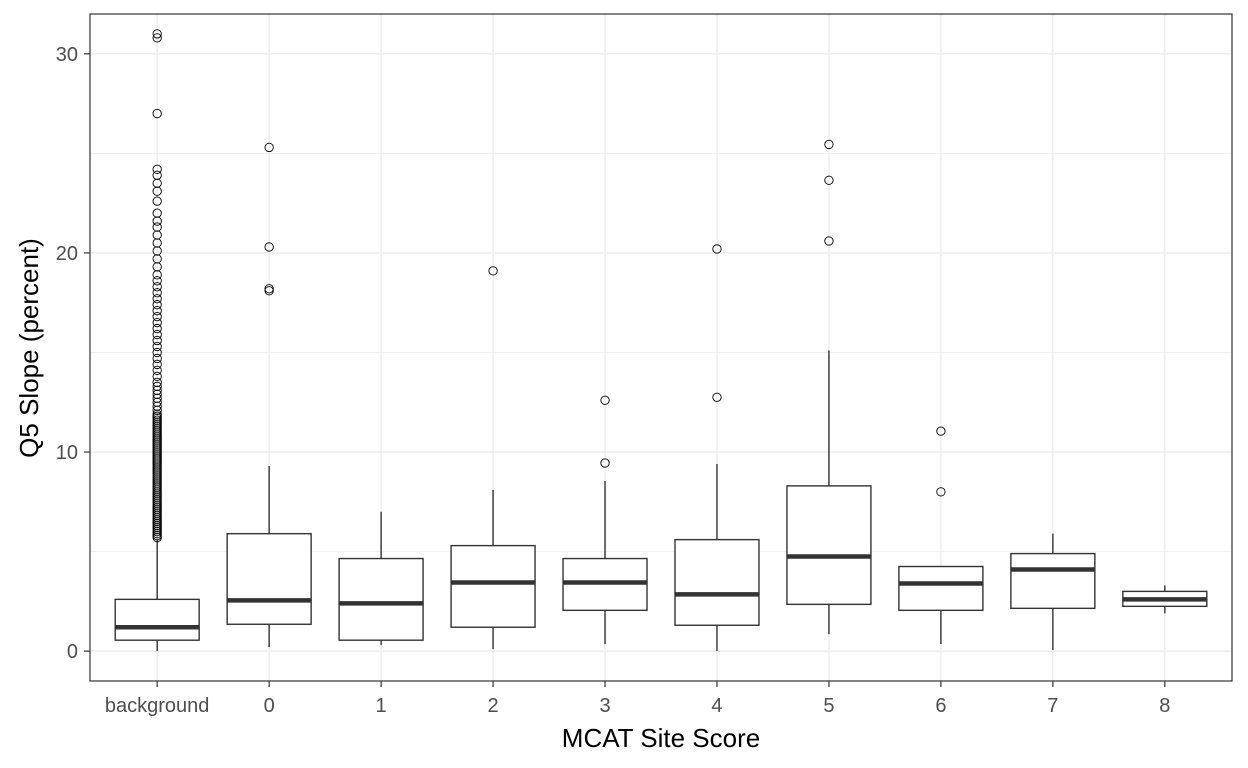  Describe the element at coordinates (67, 453) in the screenshot. I see `y-tick-label: 10` at that location.